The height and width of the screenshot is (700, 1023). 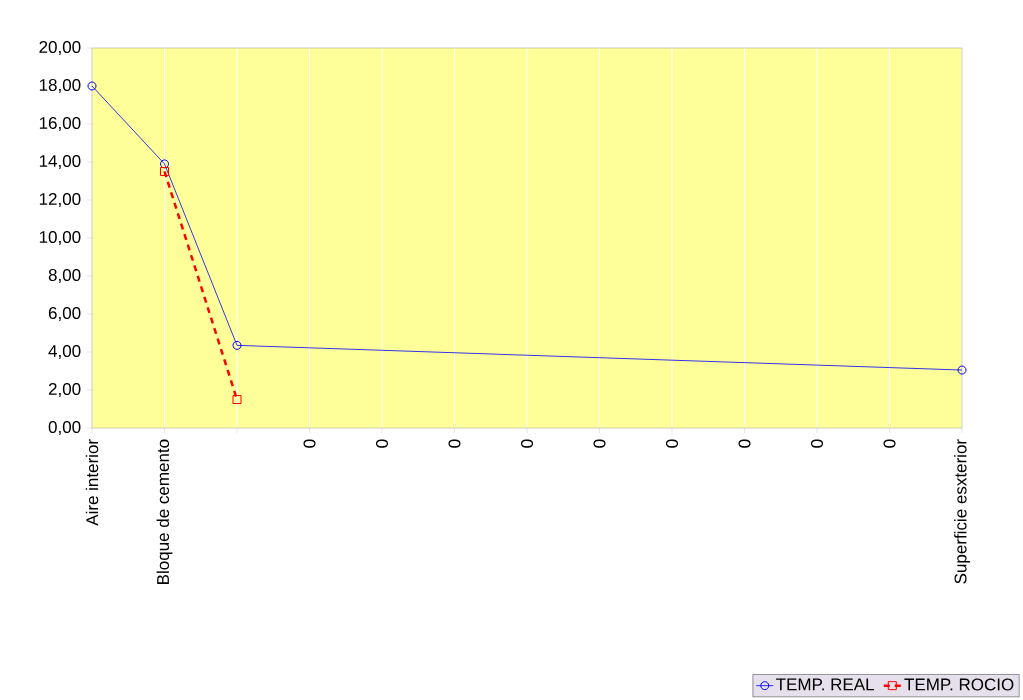 I want to click on y-tick-label: 2,00, so click(x=64, y=390).